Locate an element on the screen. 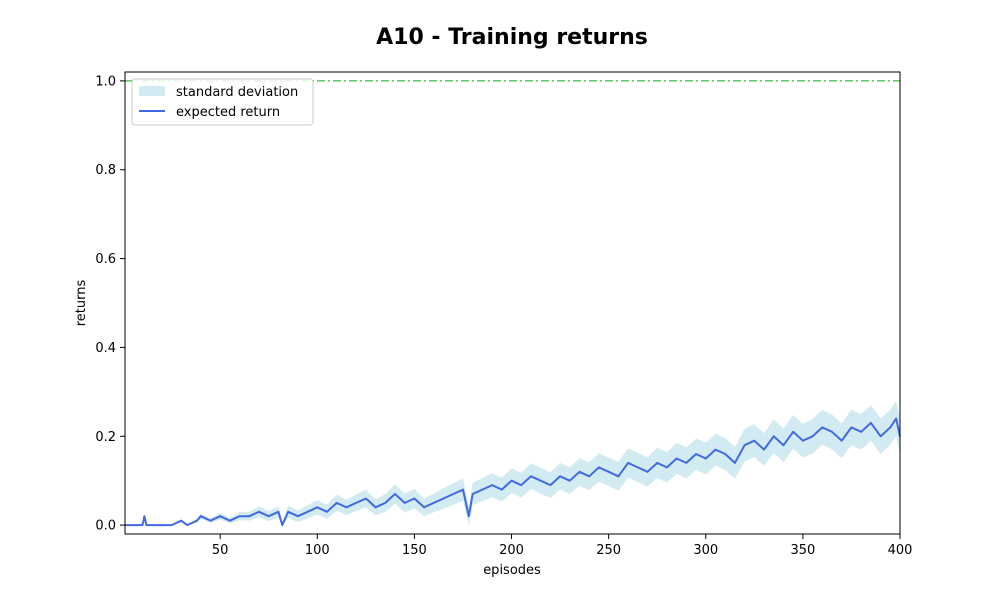 This screenshot has width=1000, height=600. y-tick-label: 0.2 is located at coordinates (105, 437).